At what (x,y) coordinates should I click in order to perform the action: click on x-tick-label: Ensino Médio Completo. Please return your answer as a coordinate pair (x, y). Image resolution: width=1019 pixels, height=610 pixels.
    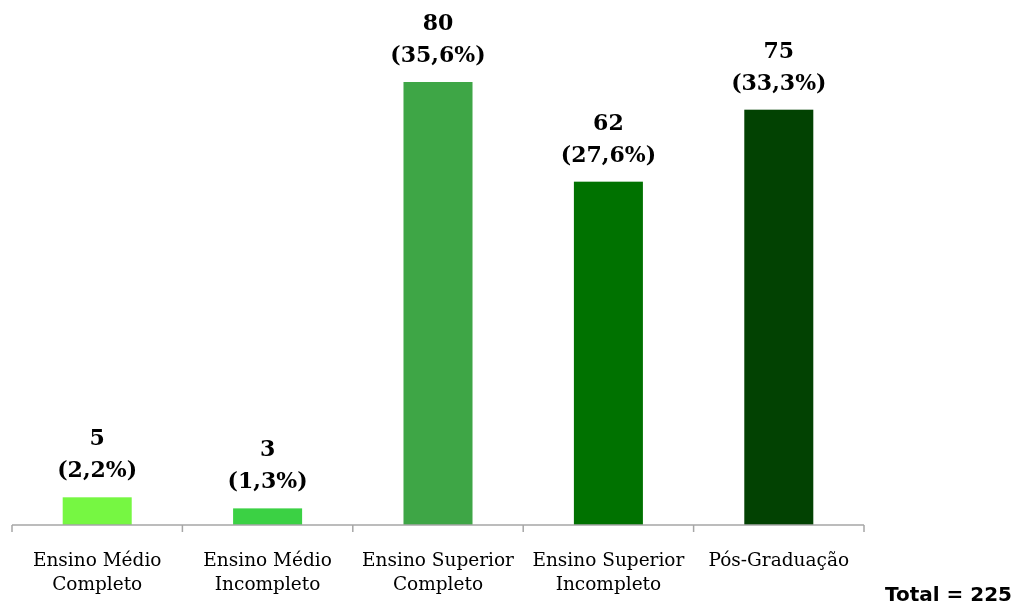
    Looking at the image, I should click on (97, 571).